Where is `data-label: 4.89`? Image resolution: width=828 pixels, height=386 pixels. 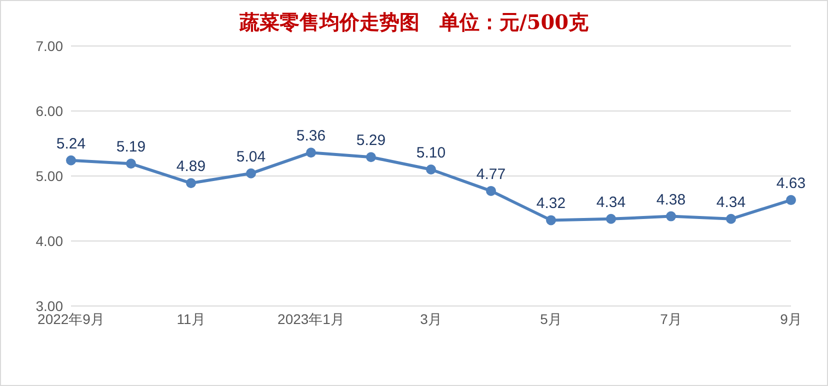
data-label: 4.89 is located at coordinates (191, 167).